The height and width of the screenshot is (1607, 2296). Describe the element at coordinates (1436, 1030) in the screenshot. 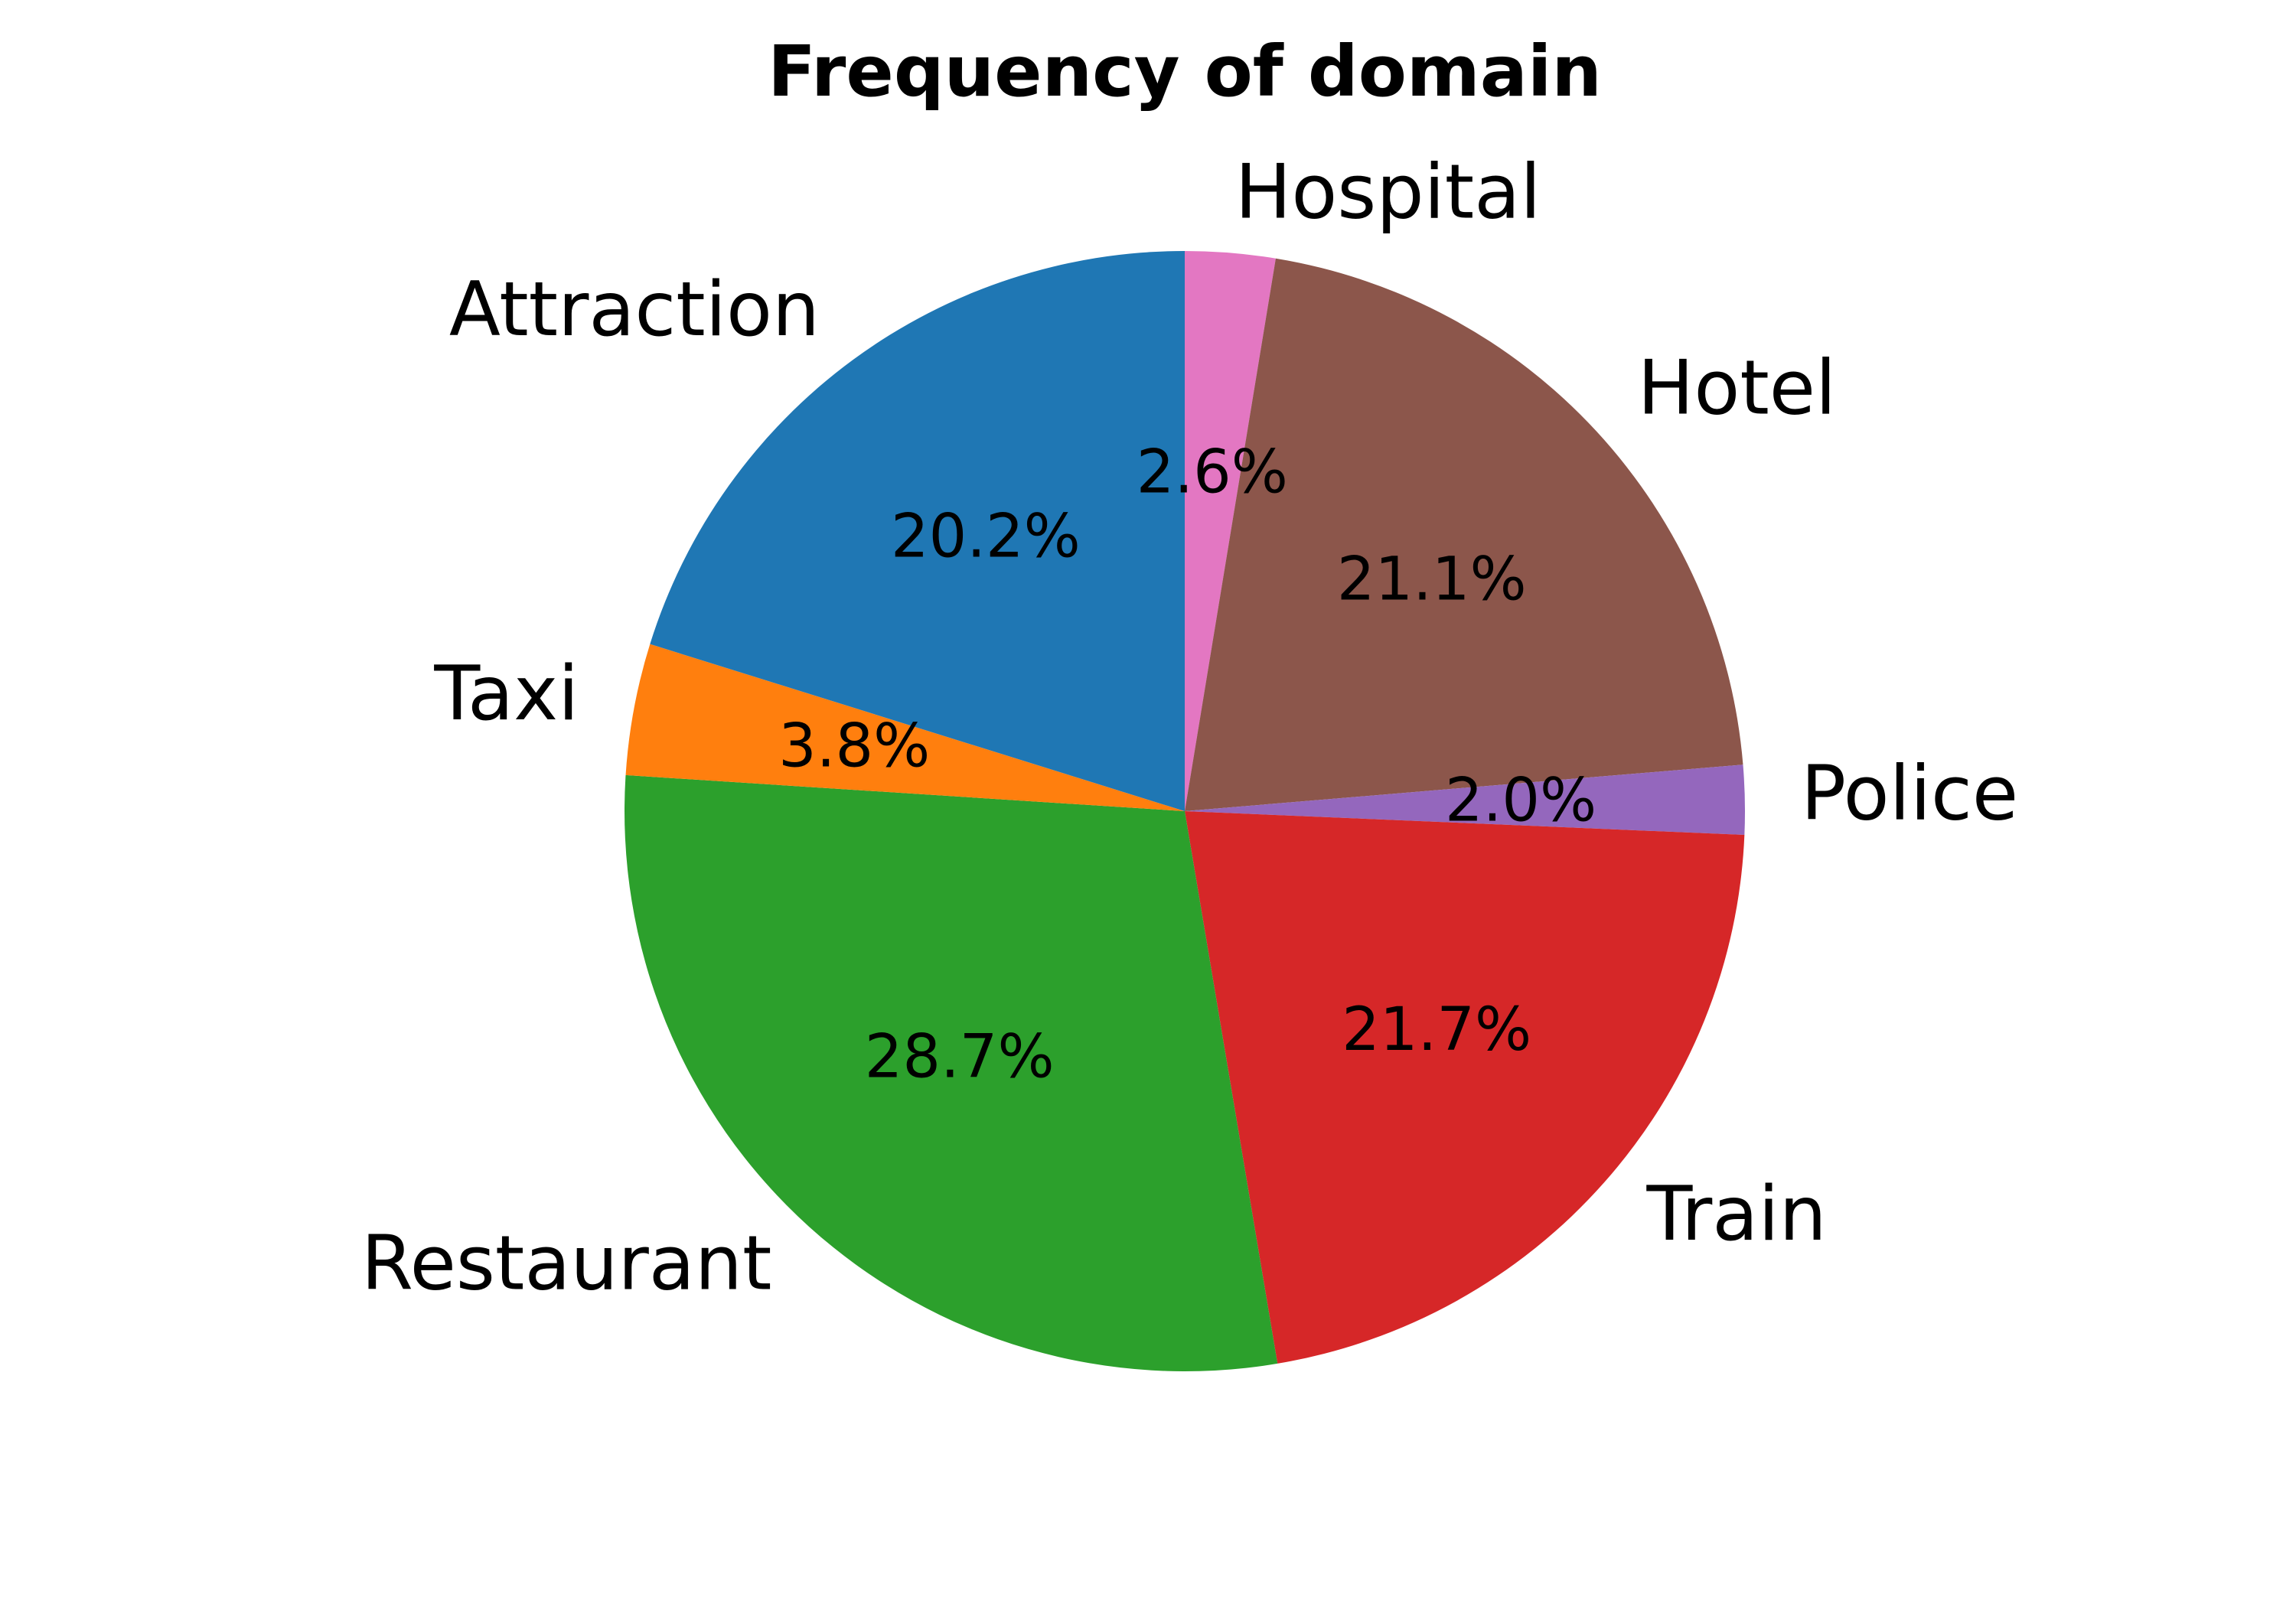

I see `percent-label-train: 21.7%` at that location.